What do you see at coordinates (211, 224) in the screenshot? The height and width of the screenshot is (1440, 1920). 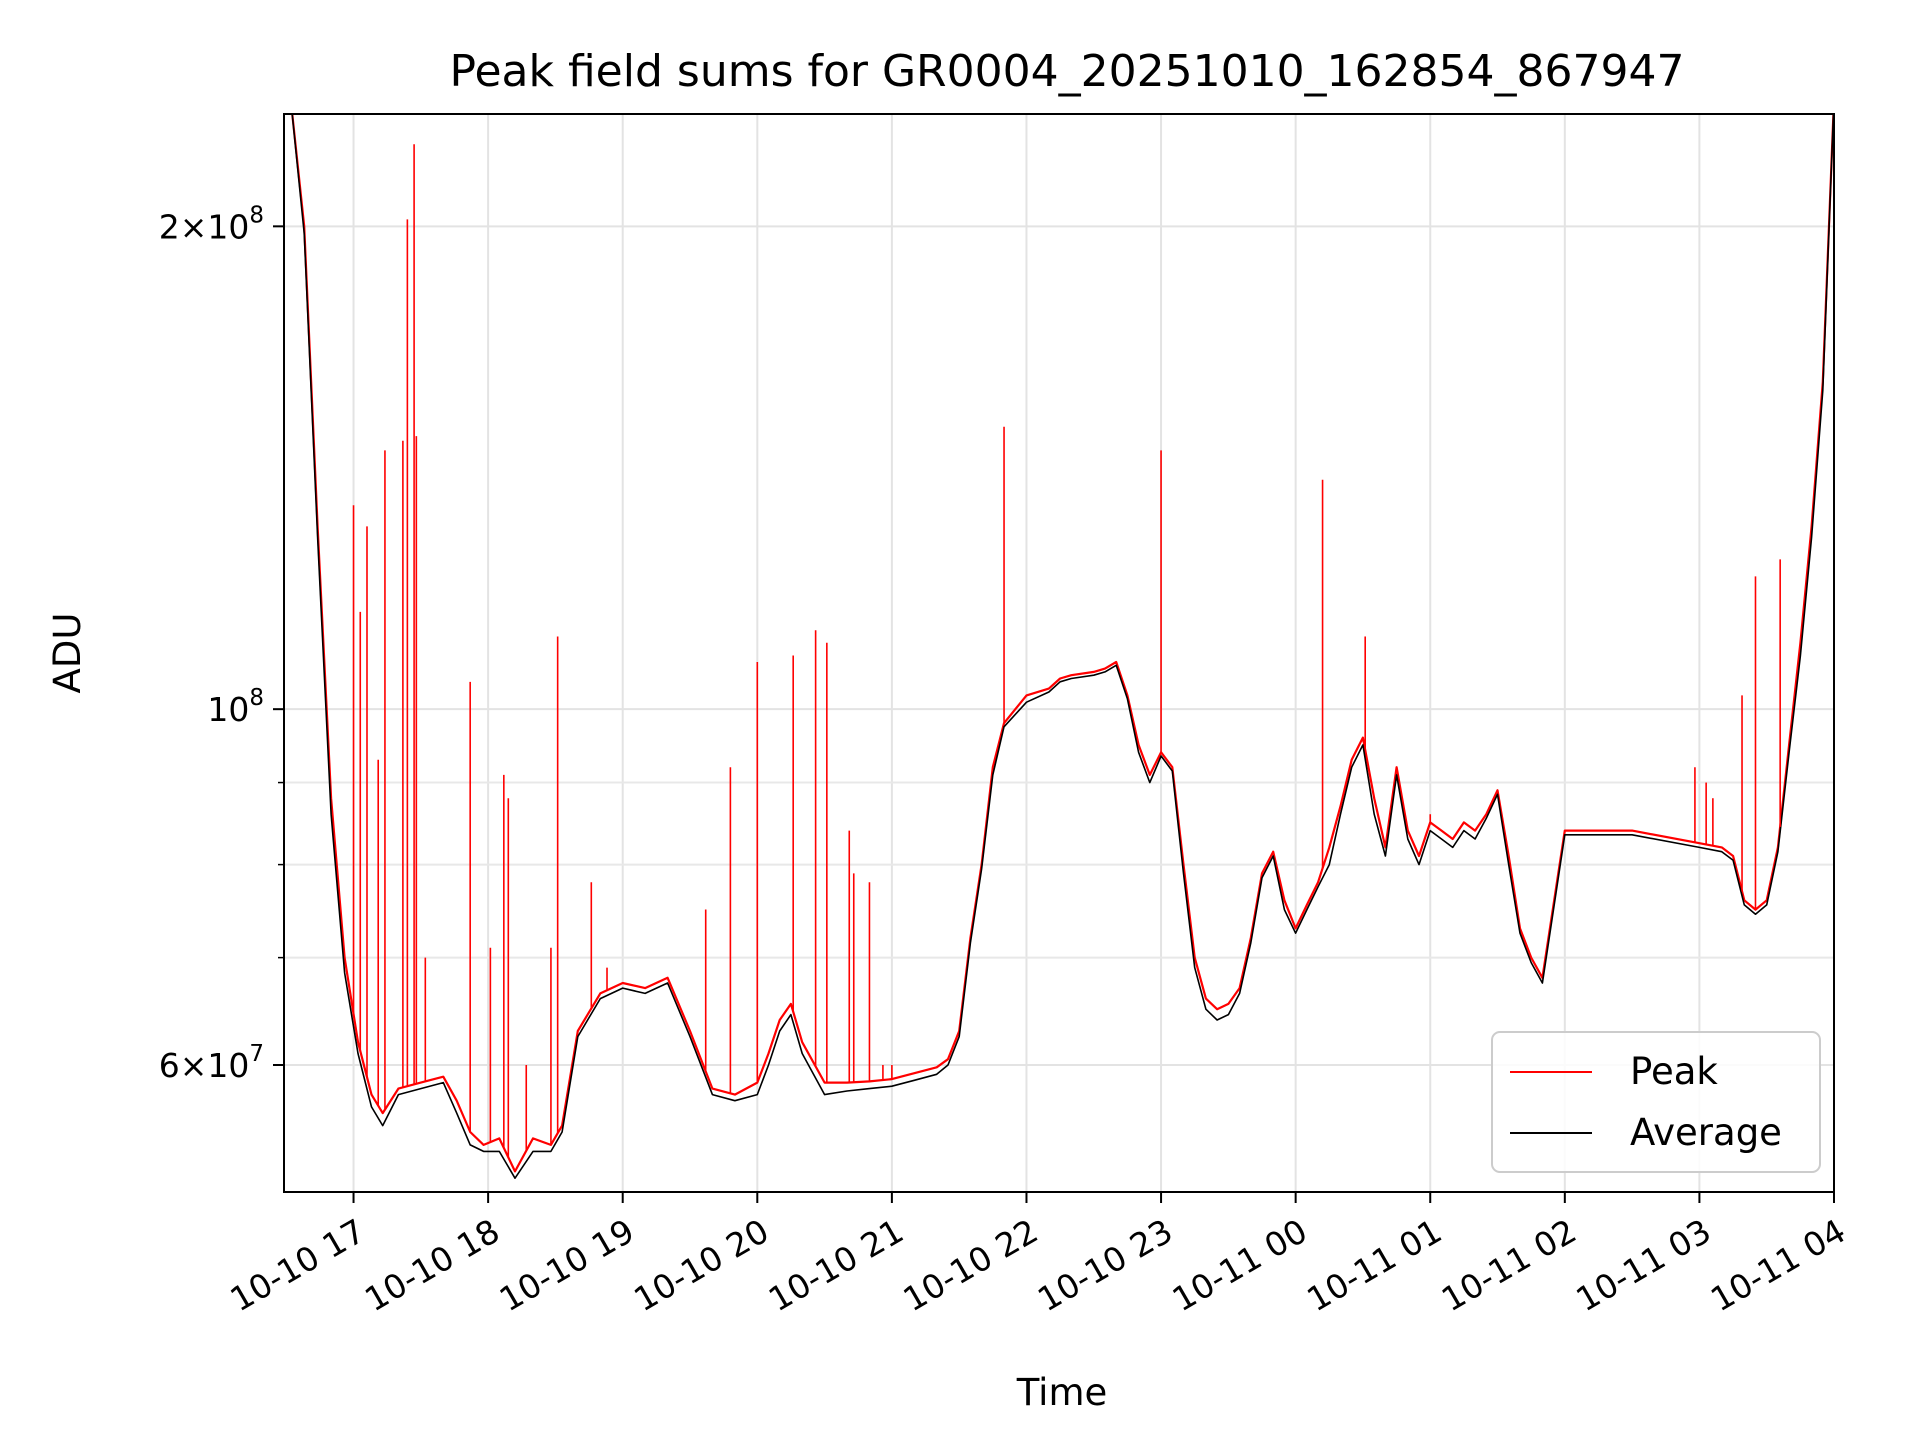 I see `y-tick-label: 2×108` at bounding box center [211, 224].